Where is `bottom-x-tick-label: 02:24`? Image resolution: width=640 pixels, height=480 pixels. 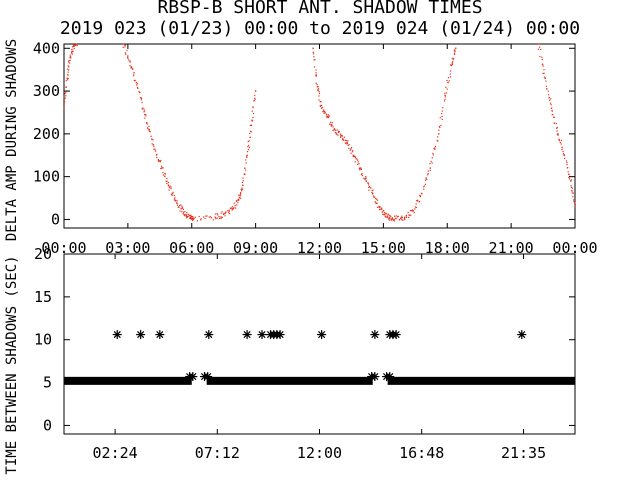 bottom-x-tick-label: 02:24 is located at coordinates (115, 453).